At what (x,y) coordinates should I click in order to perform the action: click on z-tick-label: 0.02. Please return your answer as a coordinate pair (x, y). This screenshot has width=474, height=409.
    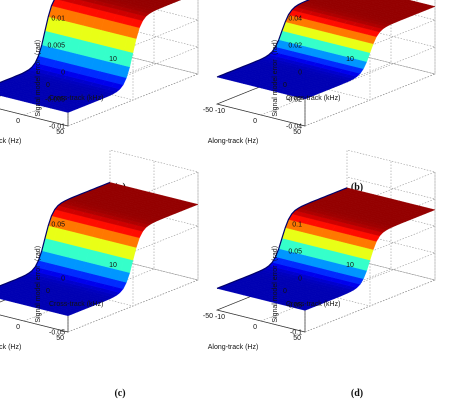
    Looking at the image, I should click on (295, 46).